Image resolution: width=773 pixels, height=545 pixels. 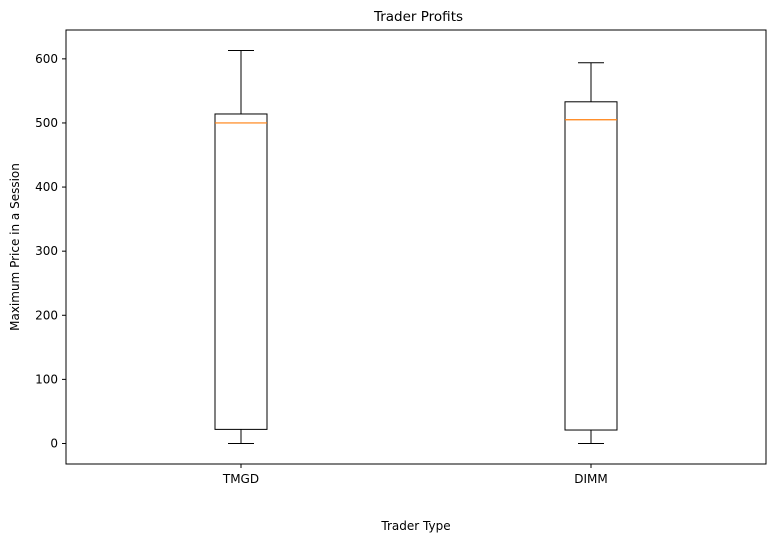 I want to click on y-tick-label: 600, so click(x=46, y=59).